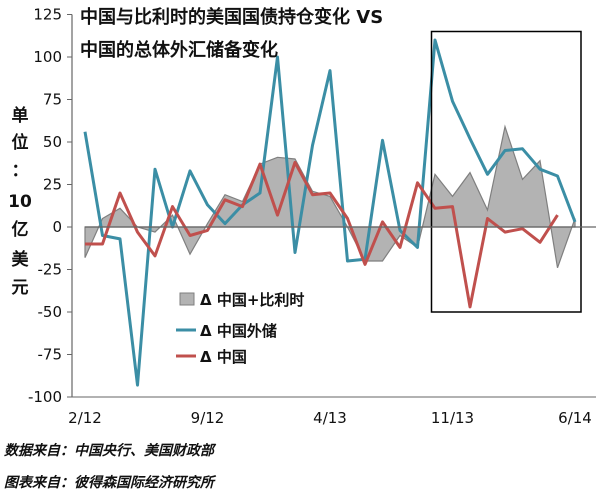  I want to click on x-tick-label: 4/13, so click(330, 418).